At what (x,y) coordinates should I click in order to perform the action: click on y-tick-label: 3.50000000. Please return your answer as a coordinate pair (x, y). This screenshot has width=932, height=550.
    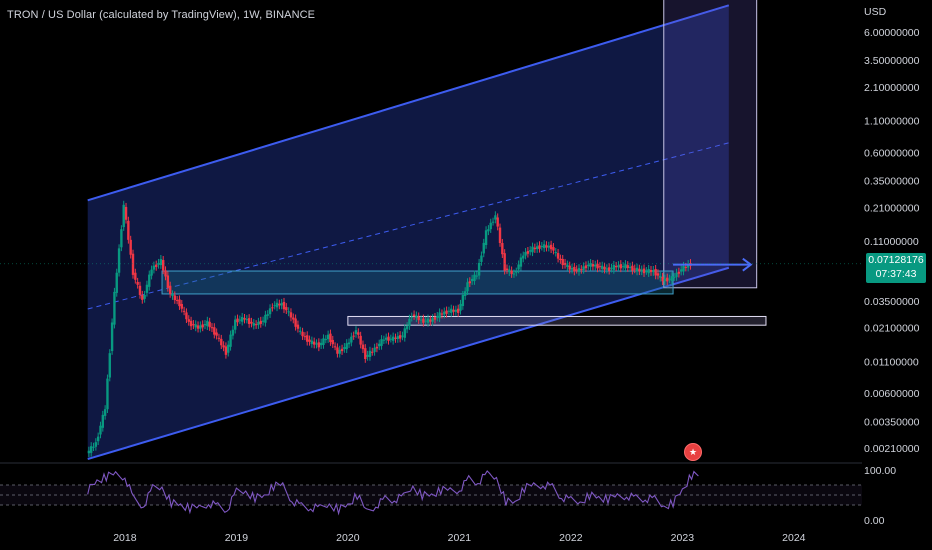
    Looking at the image, I should click on (892, 61).